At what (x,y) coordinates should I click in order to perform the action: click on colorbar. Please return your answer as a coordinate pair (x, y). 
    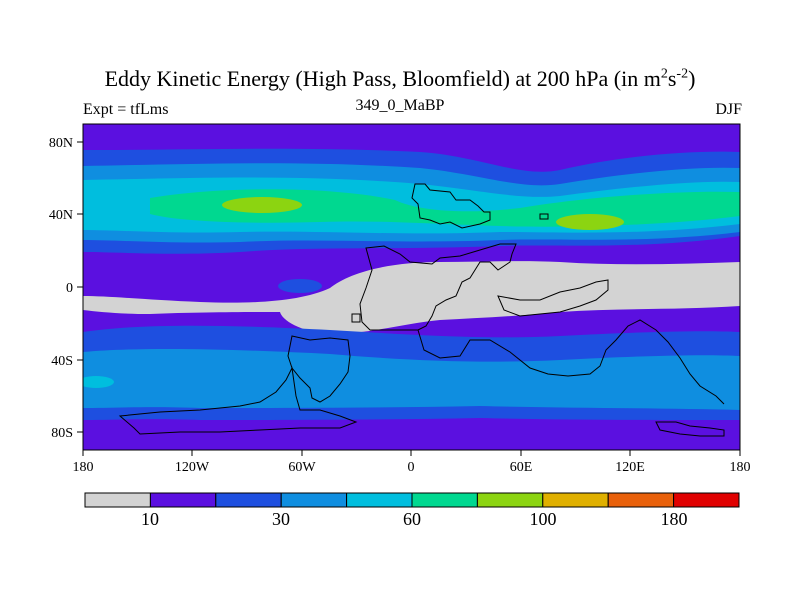
    Looking at the image, I should click on (412, 500).